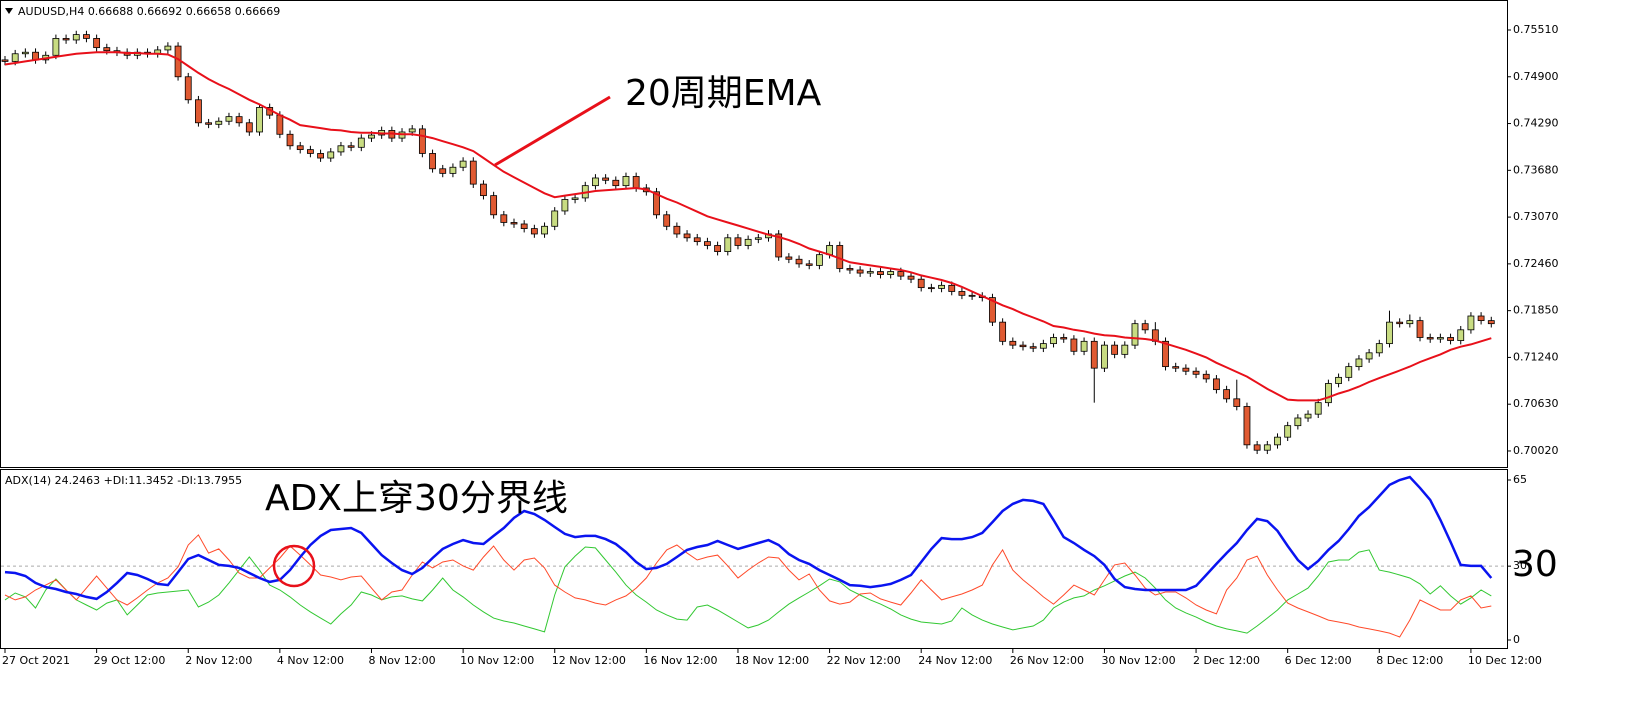 This screenshot has height=705, width=1643. What do you see at coordinates (1536, 216) in the screenshot?
I see `y-tick-label: 0.73070` at bounding box center [1536, 216].